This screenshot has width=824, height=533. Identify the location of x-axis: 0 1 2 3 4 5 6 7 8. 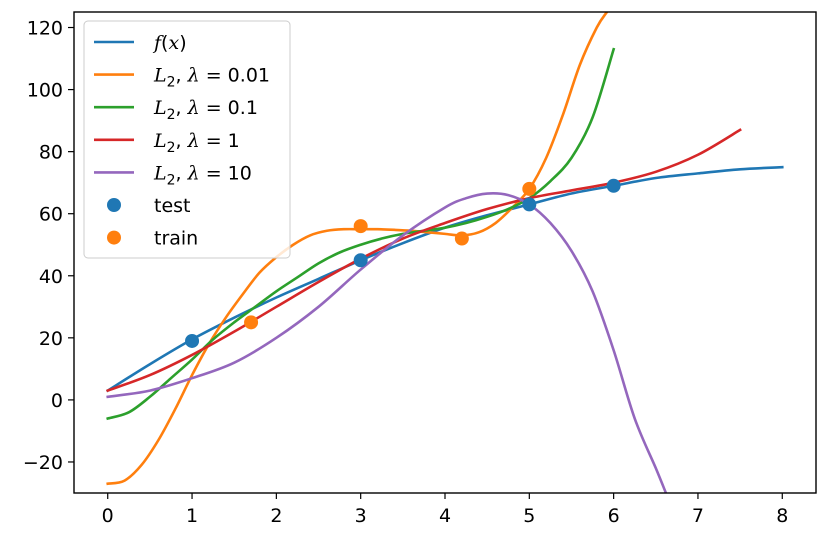
(445, 510).